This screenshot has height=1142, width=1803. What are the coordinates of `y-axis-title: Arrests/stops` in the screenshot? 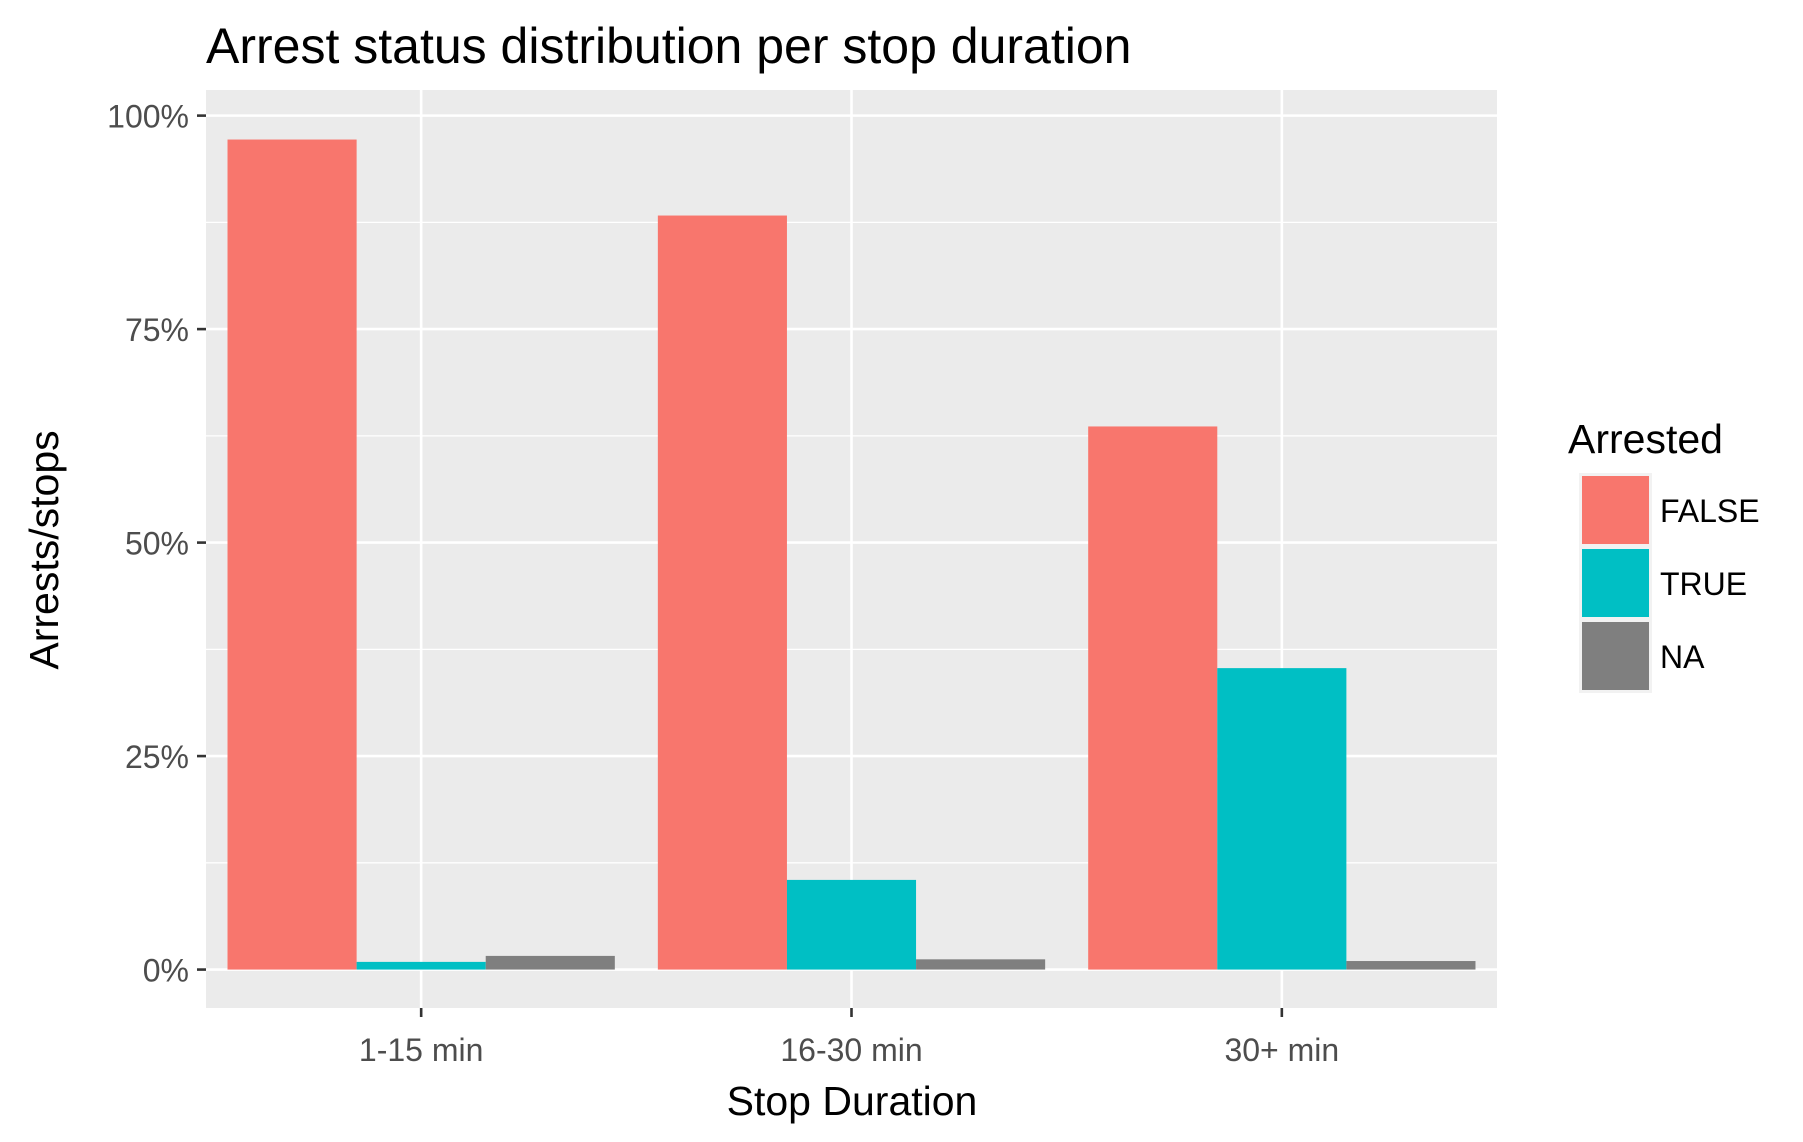 It's located at (44, 549).